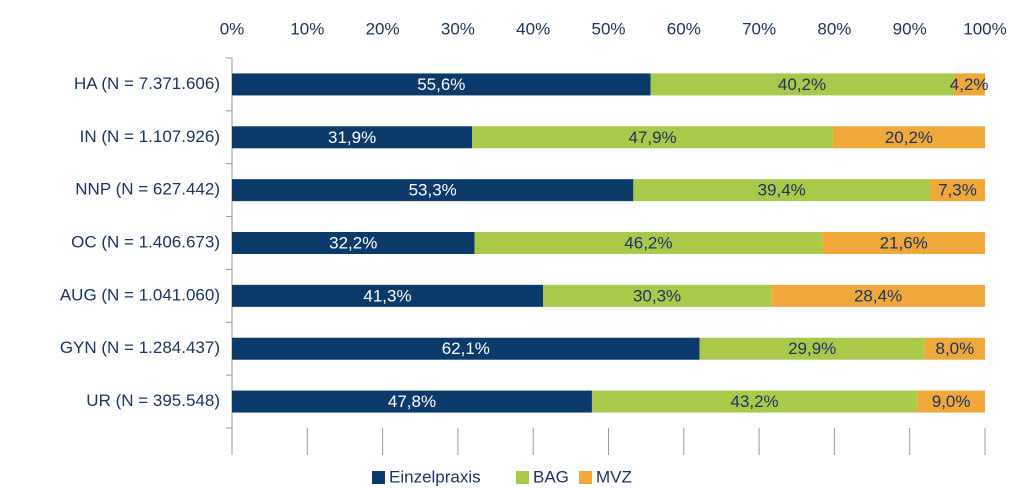 The image size is (1014, 488). Describe the element at coordinates (383, 28) in the screenshot. I see `x-tick-label: 20%` at that location.